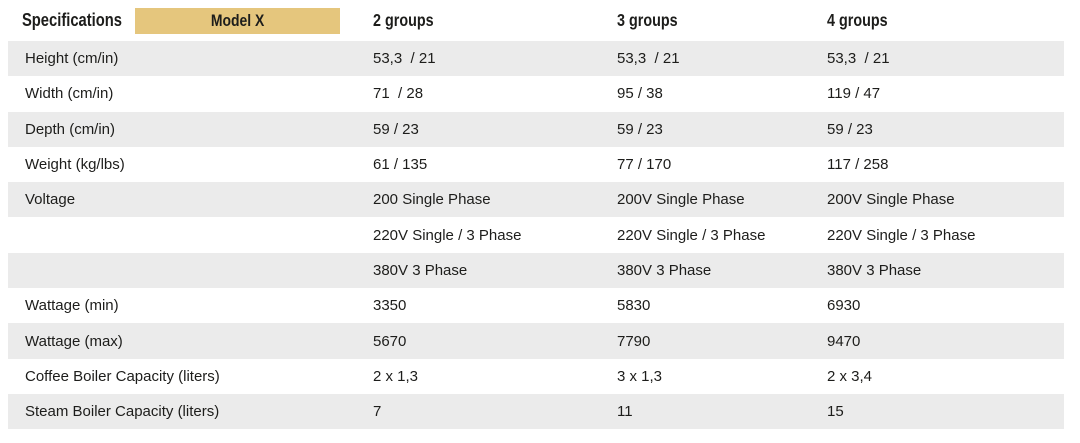 The width and height of the screenshot is (1080, 443). I want to click on row-value-4groups: 2 x 3,4, so click(850, 376).